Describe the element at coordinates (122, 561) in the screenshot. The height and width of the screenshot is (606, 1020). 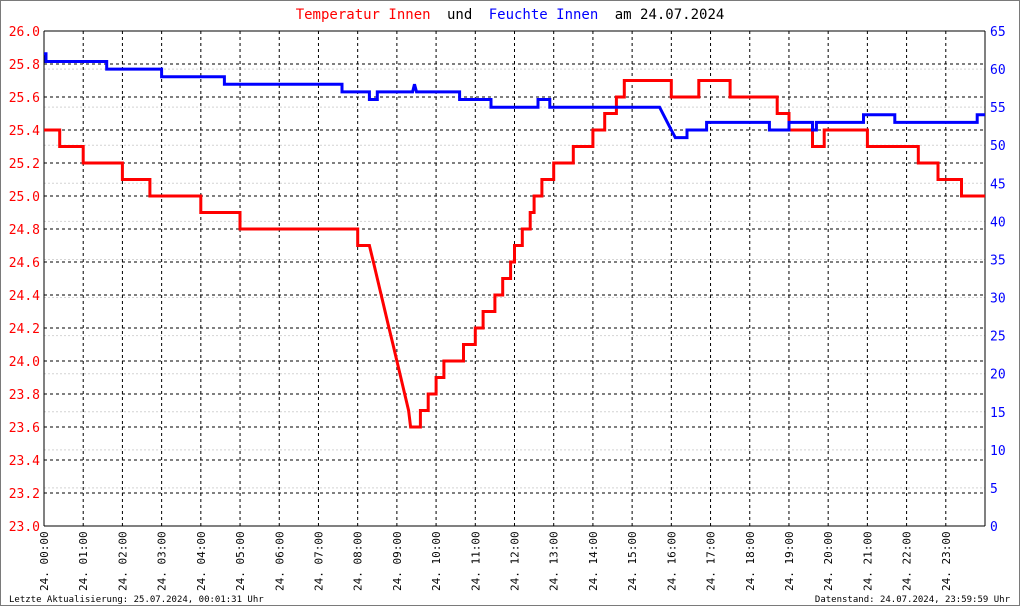
I see `x-tick-label: 24. 02:00` at that location.